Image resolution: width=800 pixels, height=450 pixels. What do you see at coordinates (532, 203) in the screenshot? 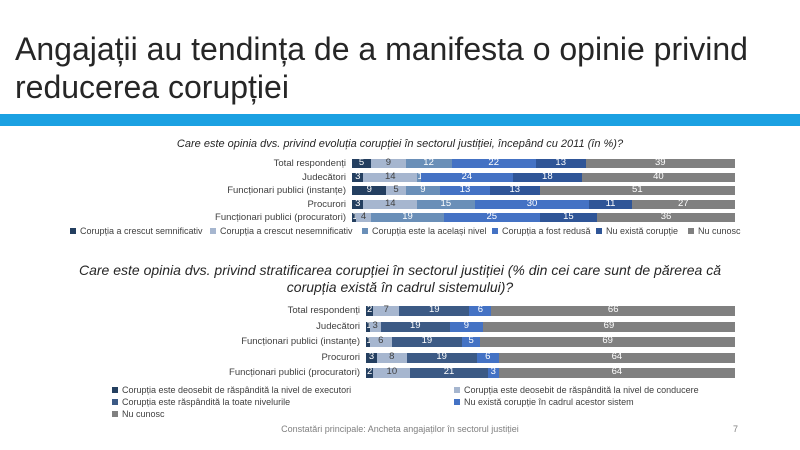
I see `data-label: 30` at bounding box center [532, 203].